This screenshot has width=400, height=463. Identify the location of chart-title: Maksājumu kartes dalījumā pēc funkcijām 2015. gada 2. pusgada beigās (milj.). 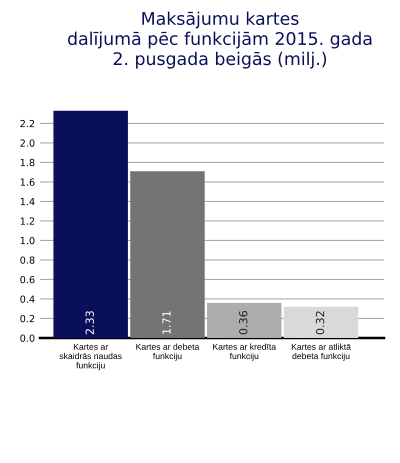
(220, 40).